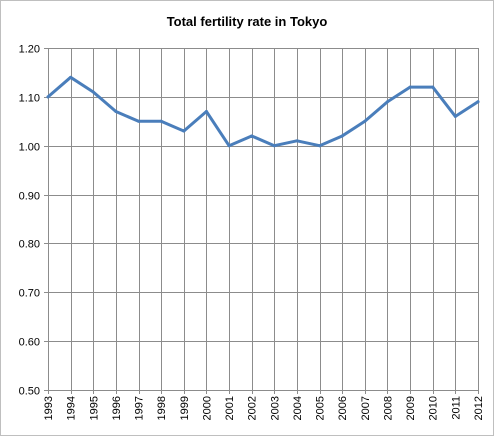  I want to click on x-tick-label: 1996, so click(117, 408).